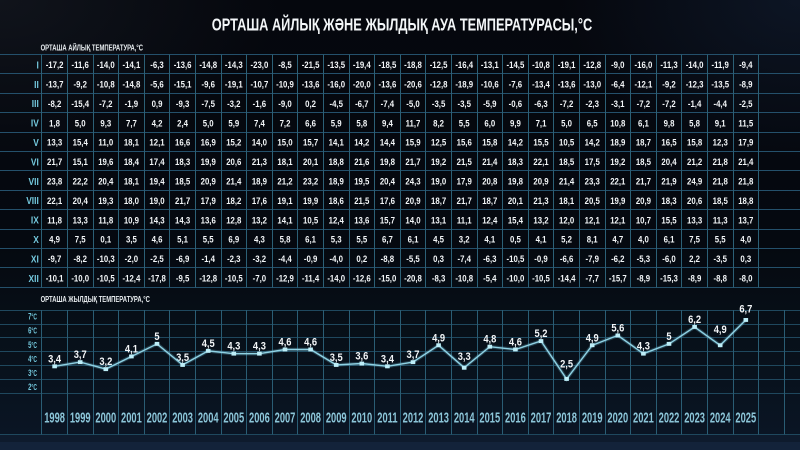 Image resolution: width=800 pixels, height=450 pixels. What do you see at coordinates (464, 258) in the screenshot?
I see `svg-text: -7,4` at bounding box center [464, 258].